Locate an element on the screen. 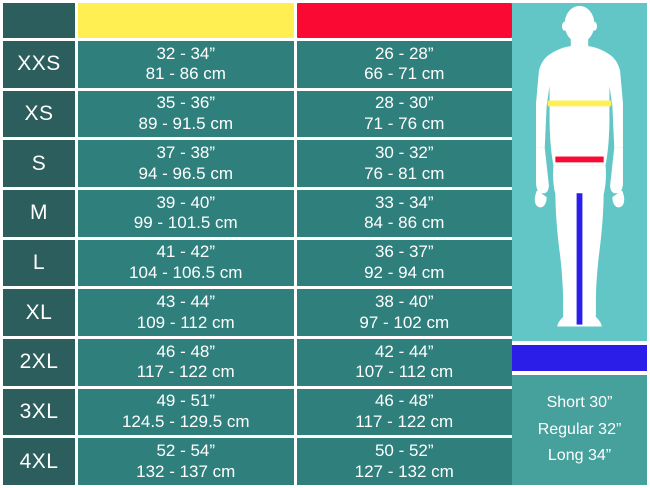 Image resolution: width=650 pixels, height=488 pixels. value-centimeters: 97 - 102 cm is located at coordinates (404, 322).